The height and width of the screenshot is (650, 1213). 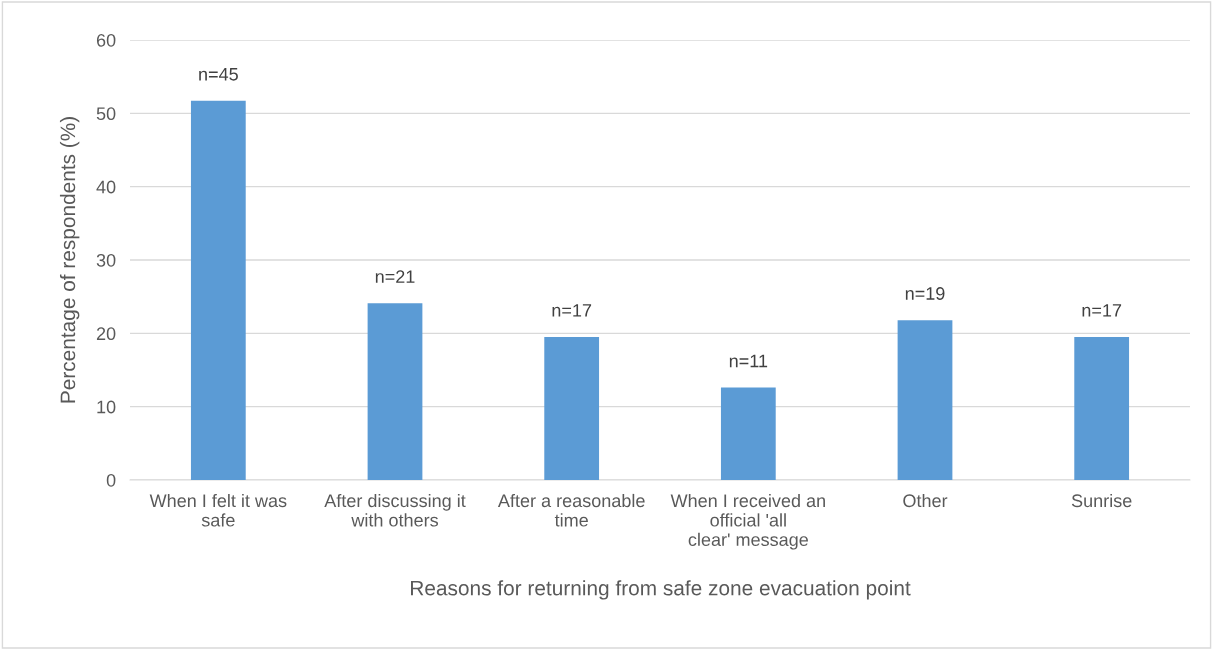 What do you see at coordinates (571, 510) in the screenshot?
I see `x-tick-label: After a reasonable time` at bounding box center [571, 510].